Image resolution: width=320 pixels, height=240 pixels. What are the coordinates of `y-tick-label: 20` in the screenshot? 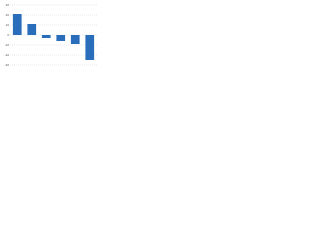 It's located at (8, 15).